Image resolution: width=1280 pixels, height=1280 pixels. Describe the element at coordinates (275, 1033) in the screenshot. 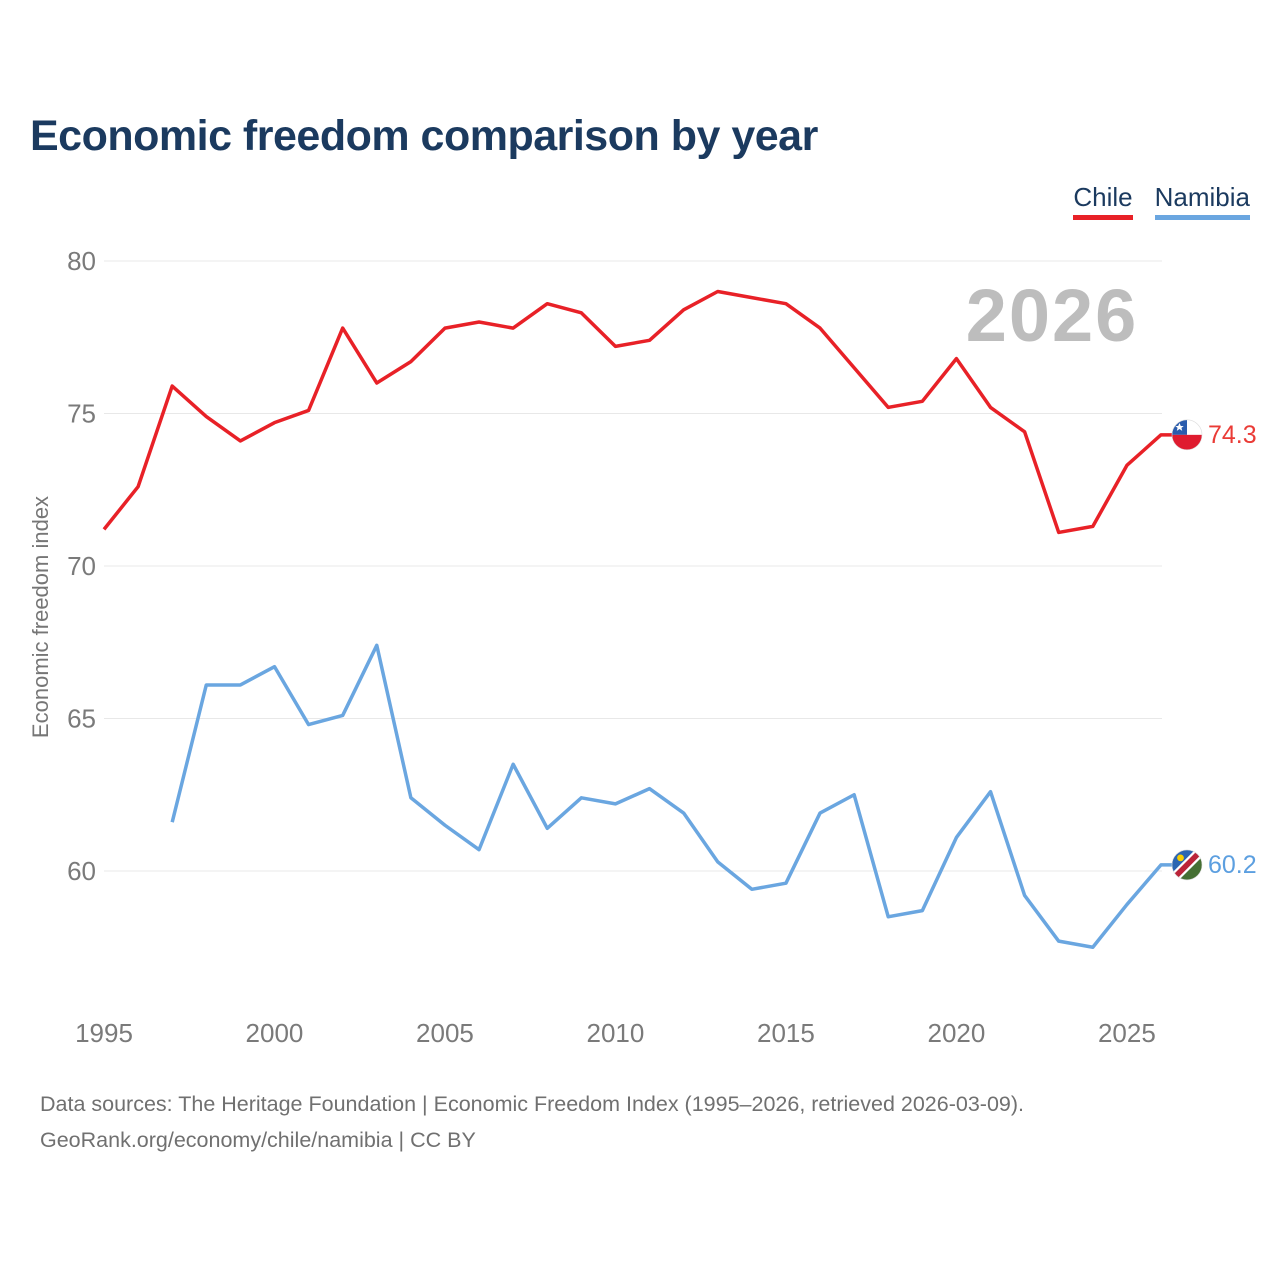

I see `svg-text: 2000` at that location.